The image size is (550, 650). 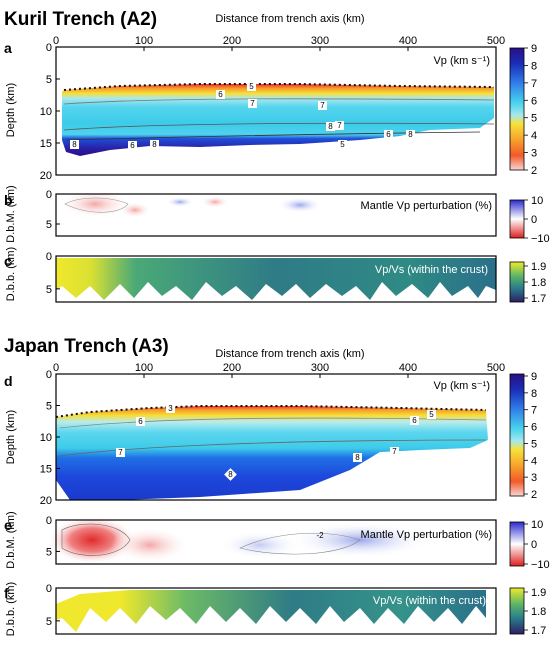 I want to click on section-title-japan: Japan Trench (A3), so click(x=86, y=346).